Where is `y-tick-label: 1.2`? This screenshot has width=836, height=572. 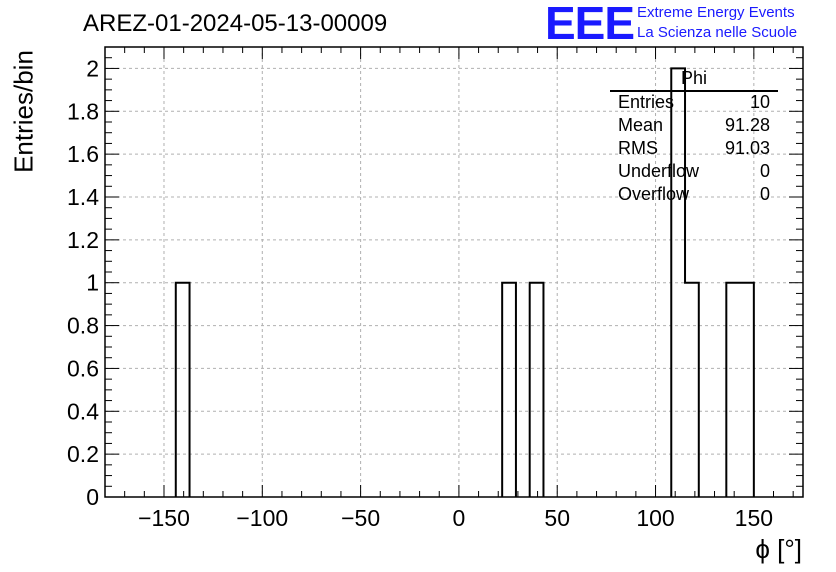 y-tick-label: 1.2 is located at coordinates (83, 240).